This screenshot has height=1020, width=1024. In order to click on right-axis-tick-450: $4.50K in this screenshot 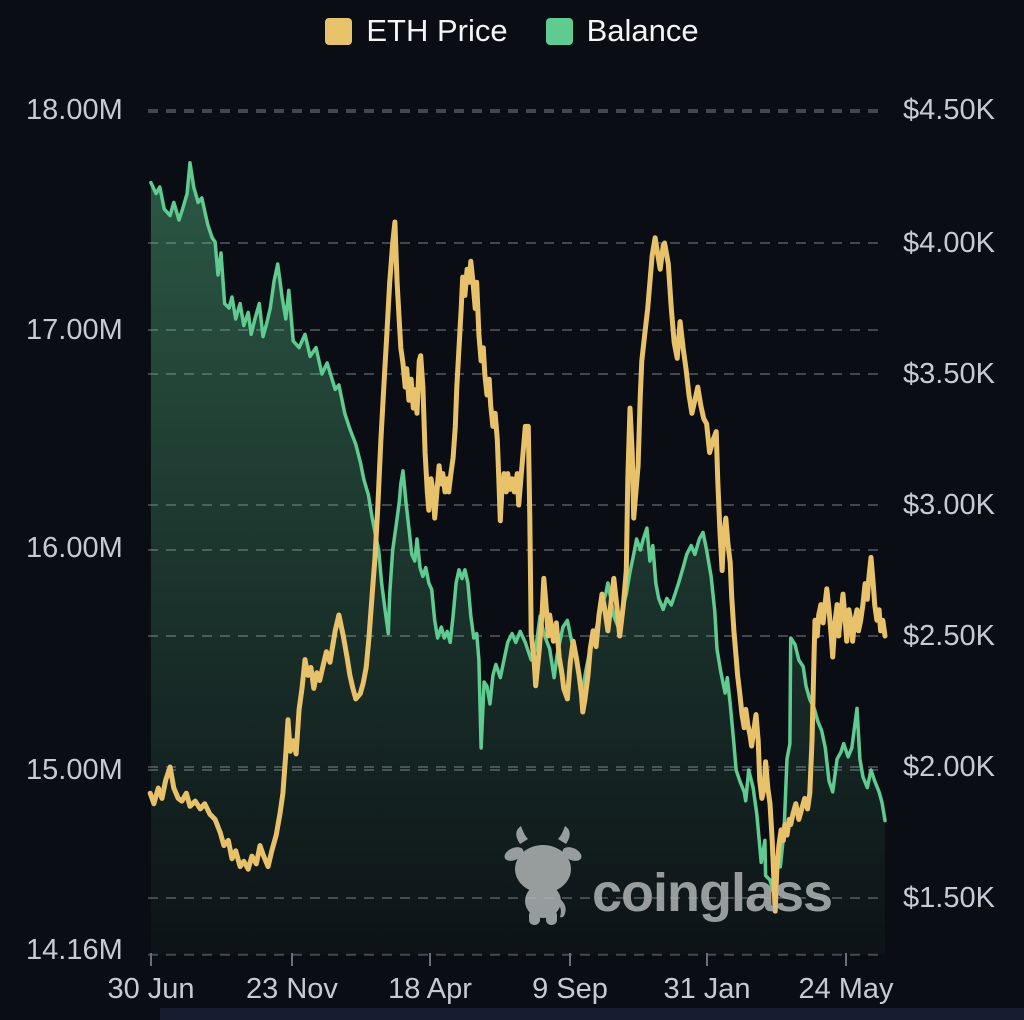, I will do `click(949, 110)`.